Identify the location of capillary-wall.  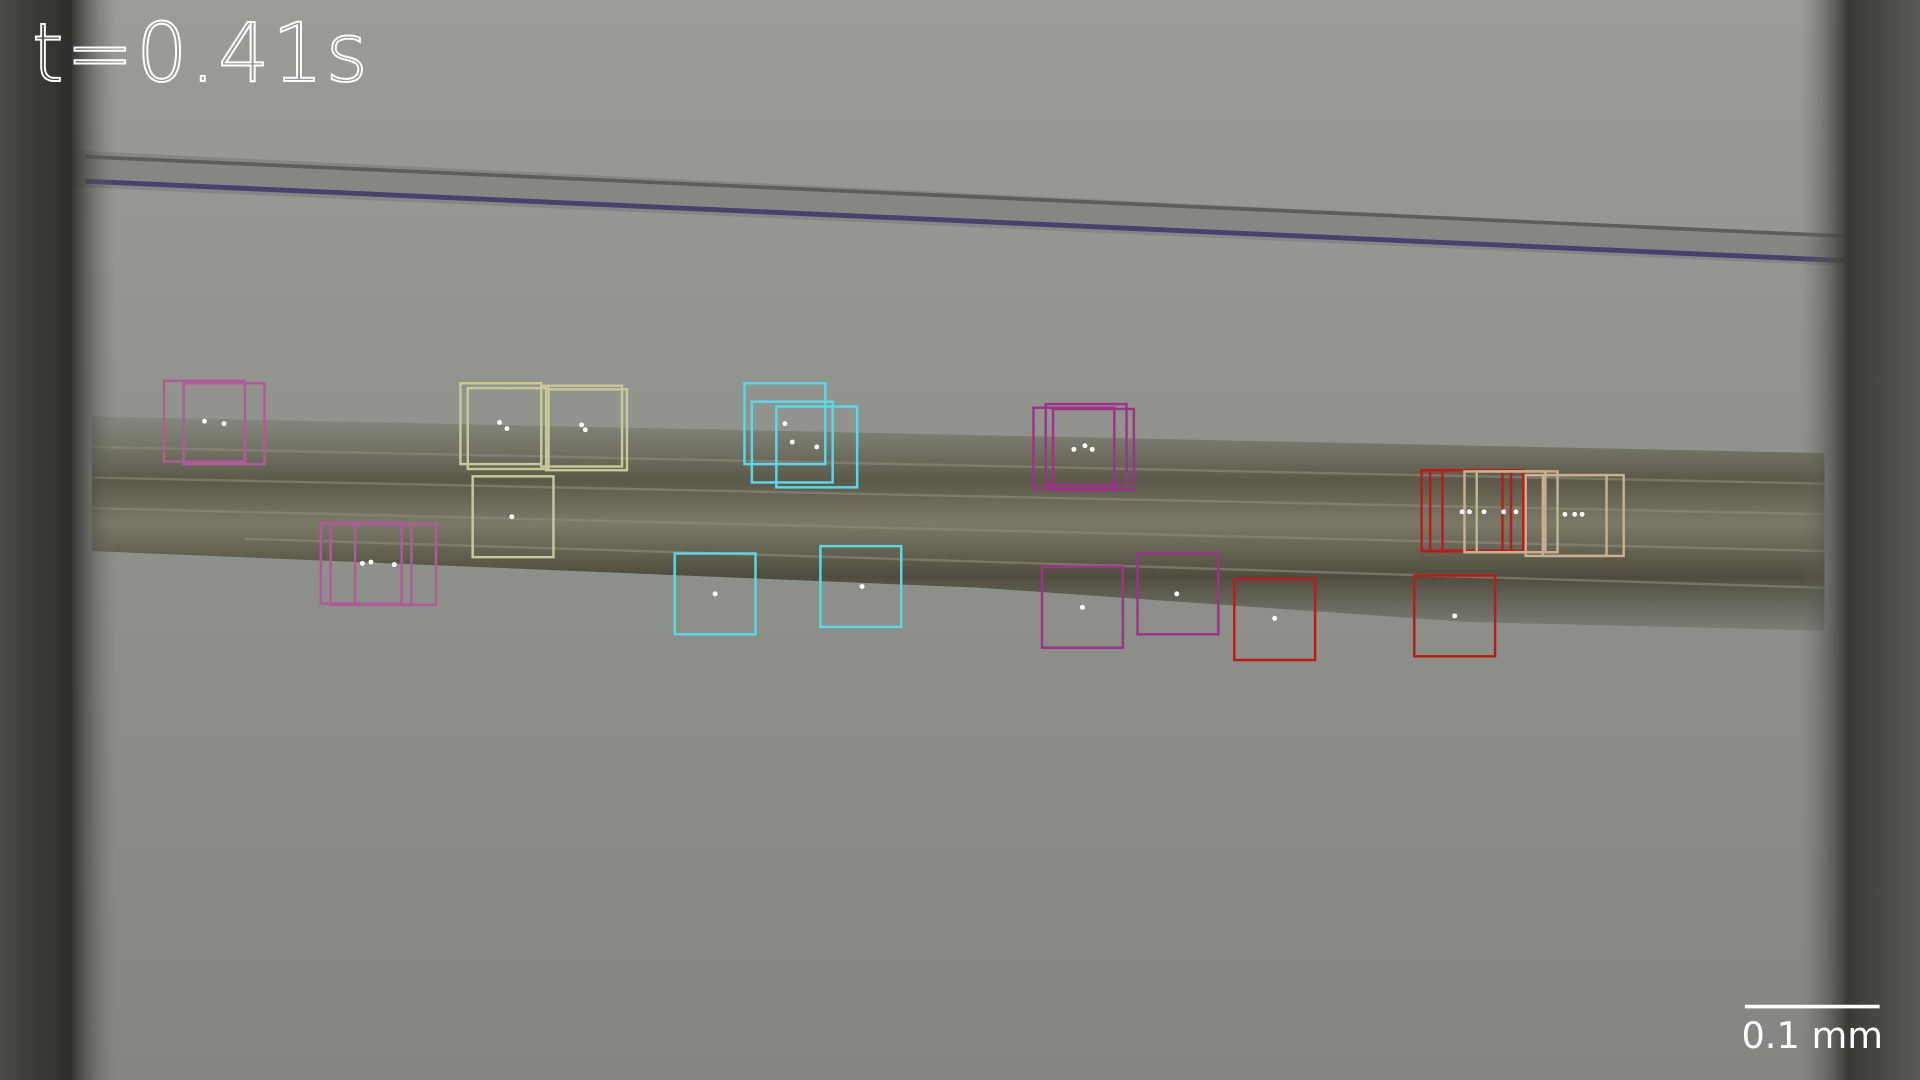
(960, 208).